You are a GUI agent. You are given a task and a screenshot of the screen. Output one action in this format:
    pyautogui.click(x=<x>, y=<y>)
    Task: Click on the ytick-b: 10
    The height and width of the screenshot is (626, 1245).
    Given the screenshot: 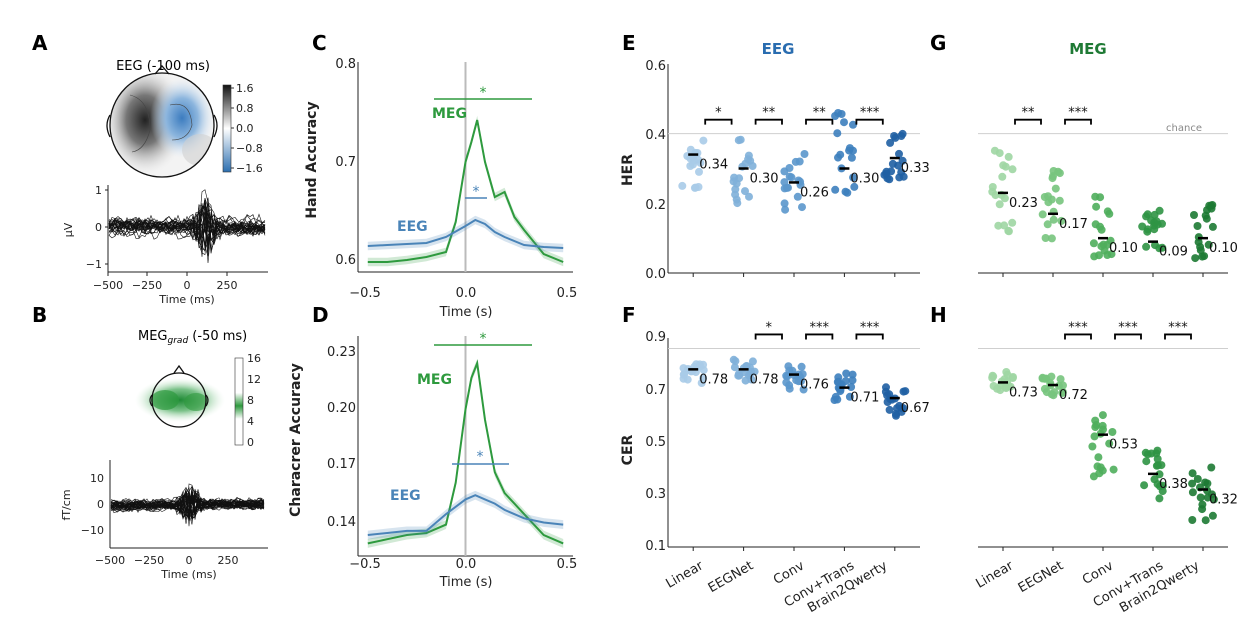 What is the action you would take?
    pyautogui.click(x=97, y=478)
    